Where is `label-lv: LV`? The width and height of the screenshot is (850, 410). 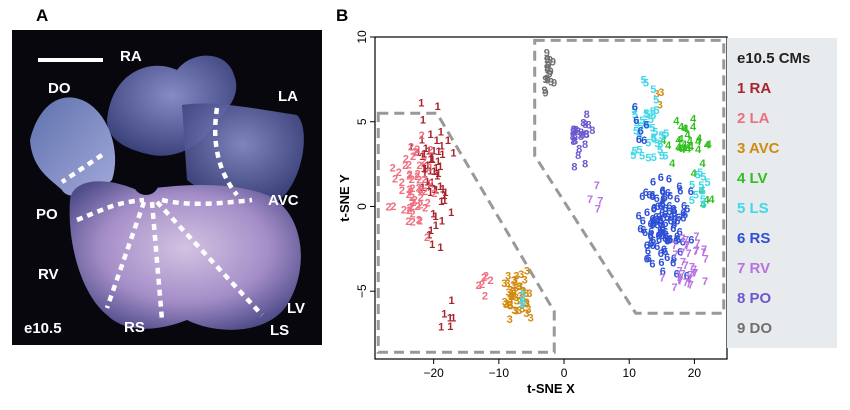
label-lv: LV is located at coordinates (296, 308).